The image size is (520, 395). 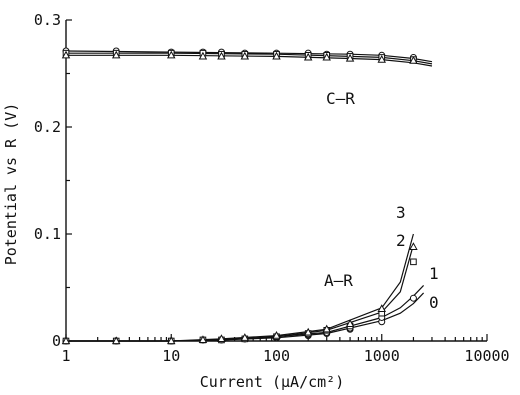 What do you see at coordinates (340, 98) in the screenshot?
I see `annotation-cr: C–R` at bounding box center [340, 98].